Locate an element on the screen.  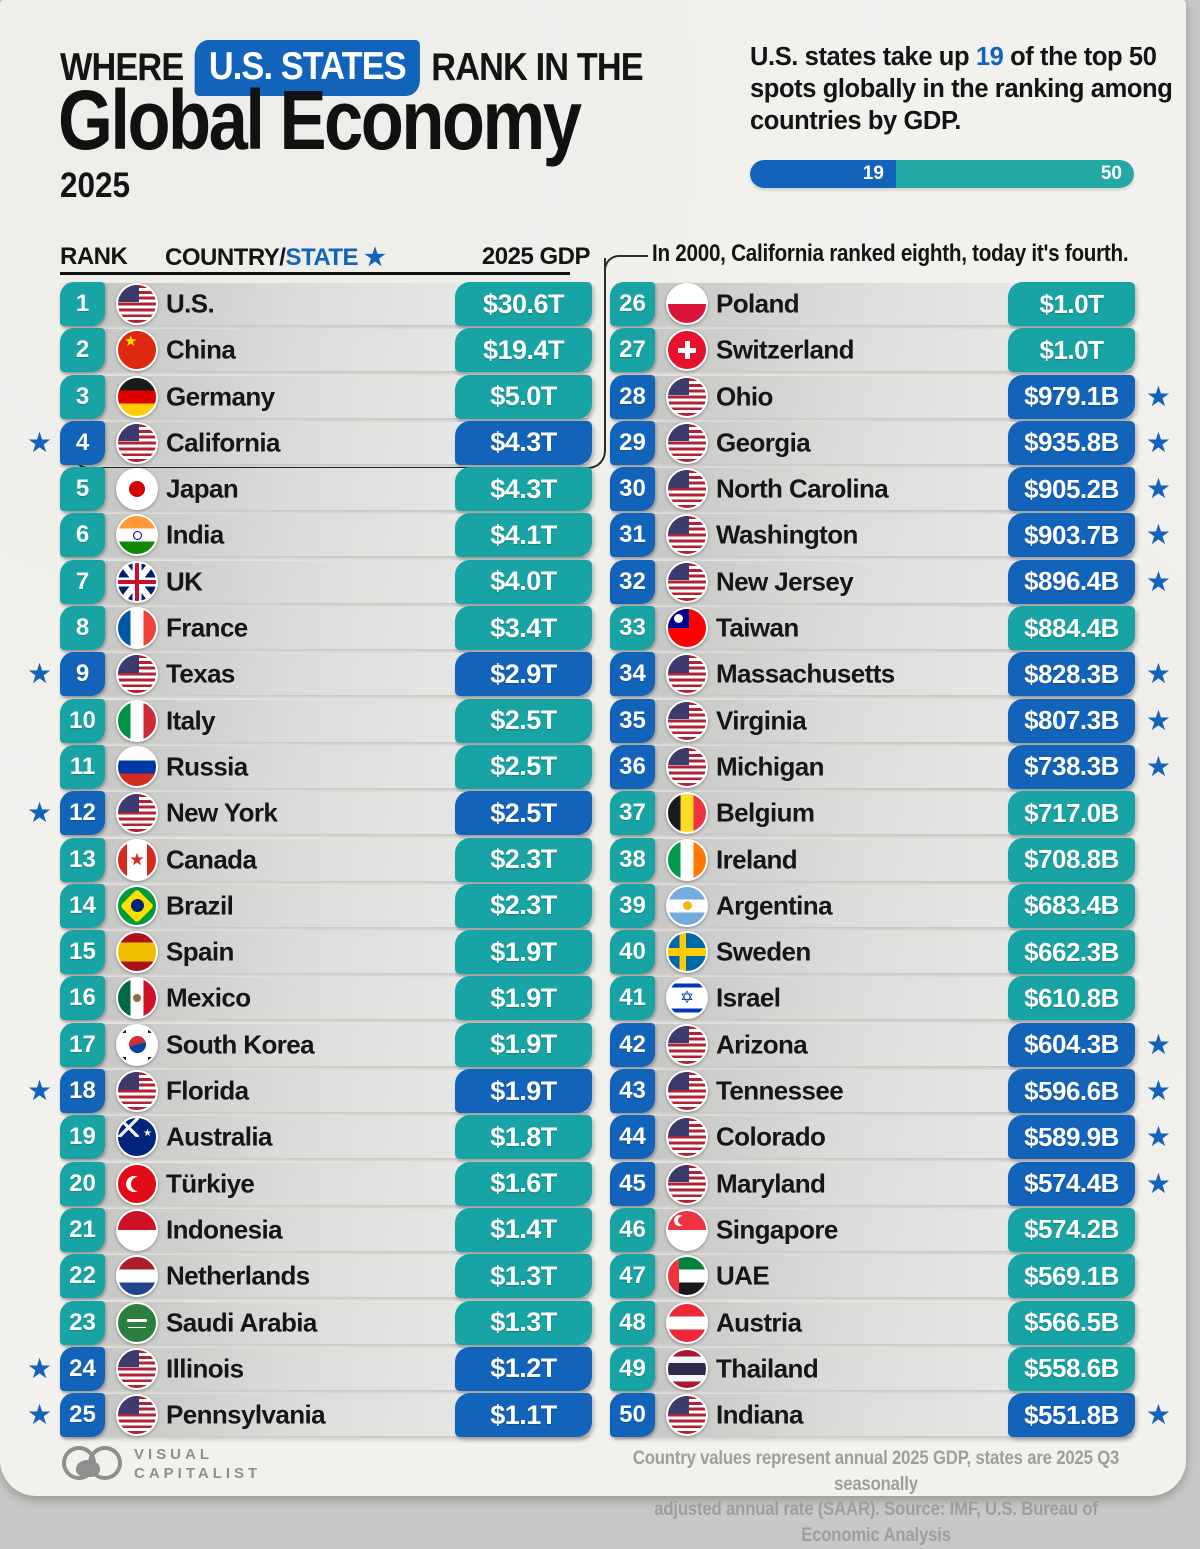
table-row: ★ 50 Indiana $551.8B ★ is located at coordinates (890, 1415).